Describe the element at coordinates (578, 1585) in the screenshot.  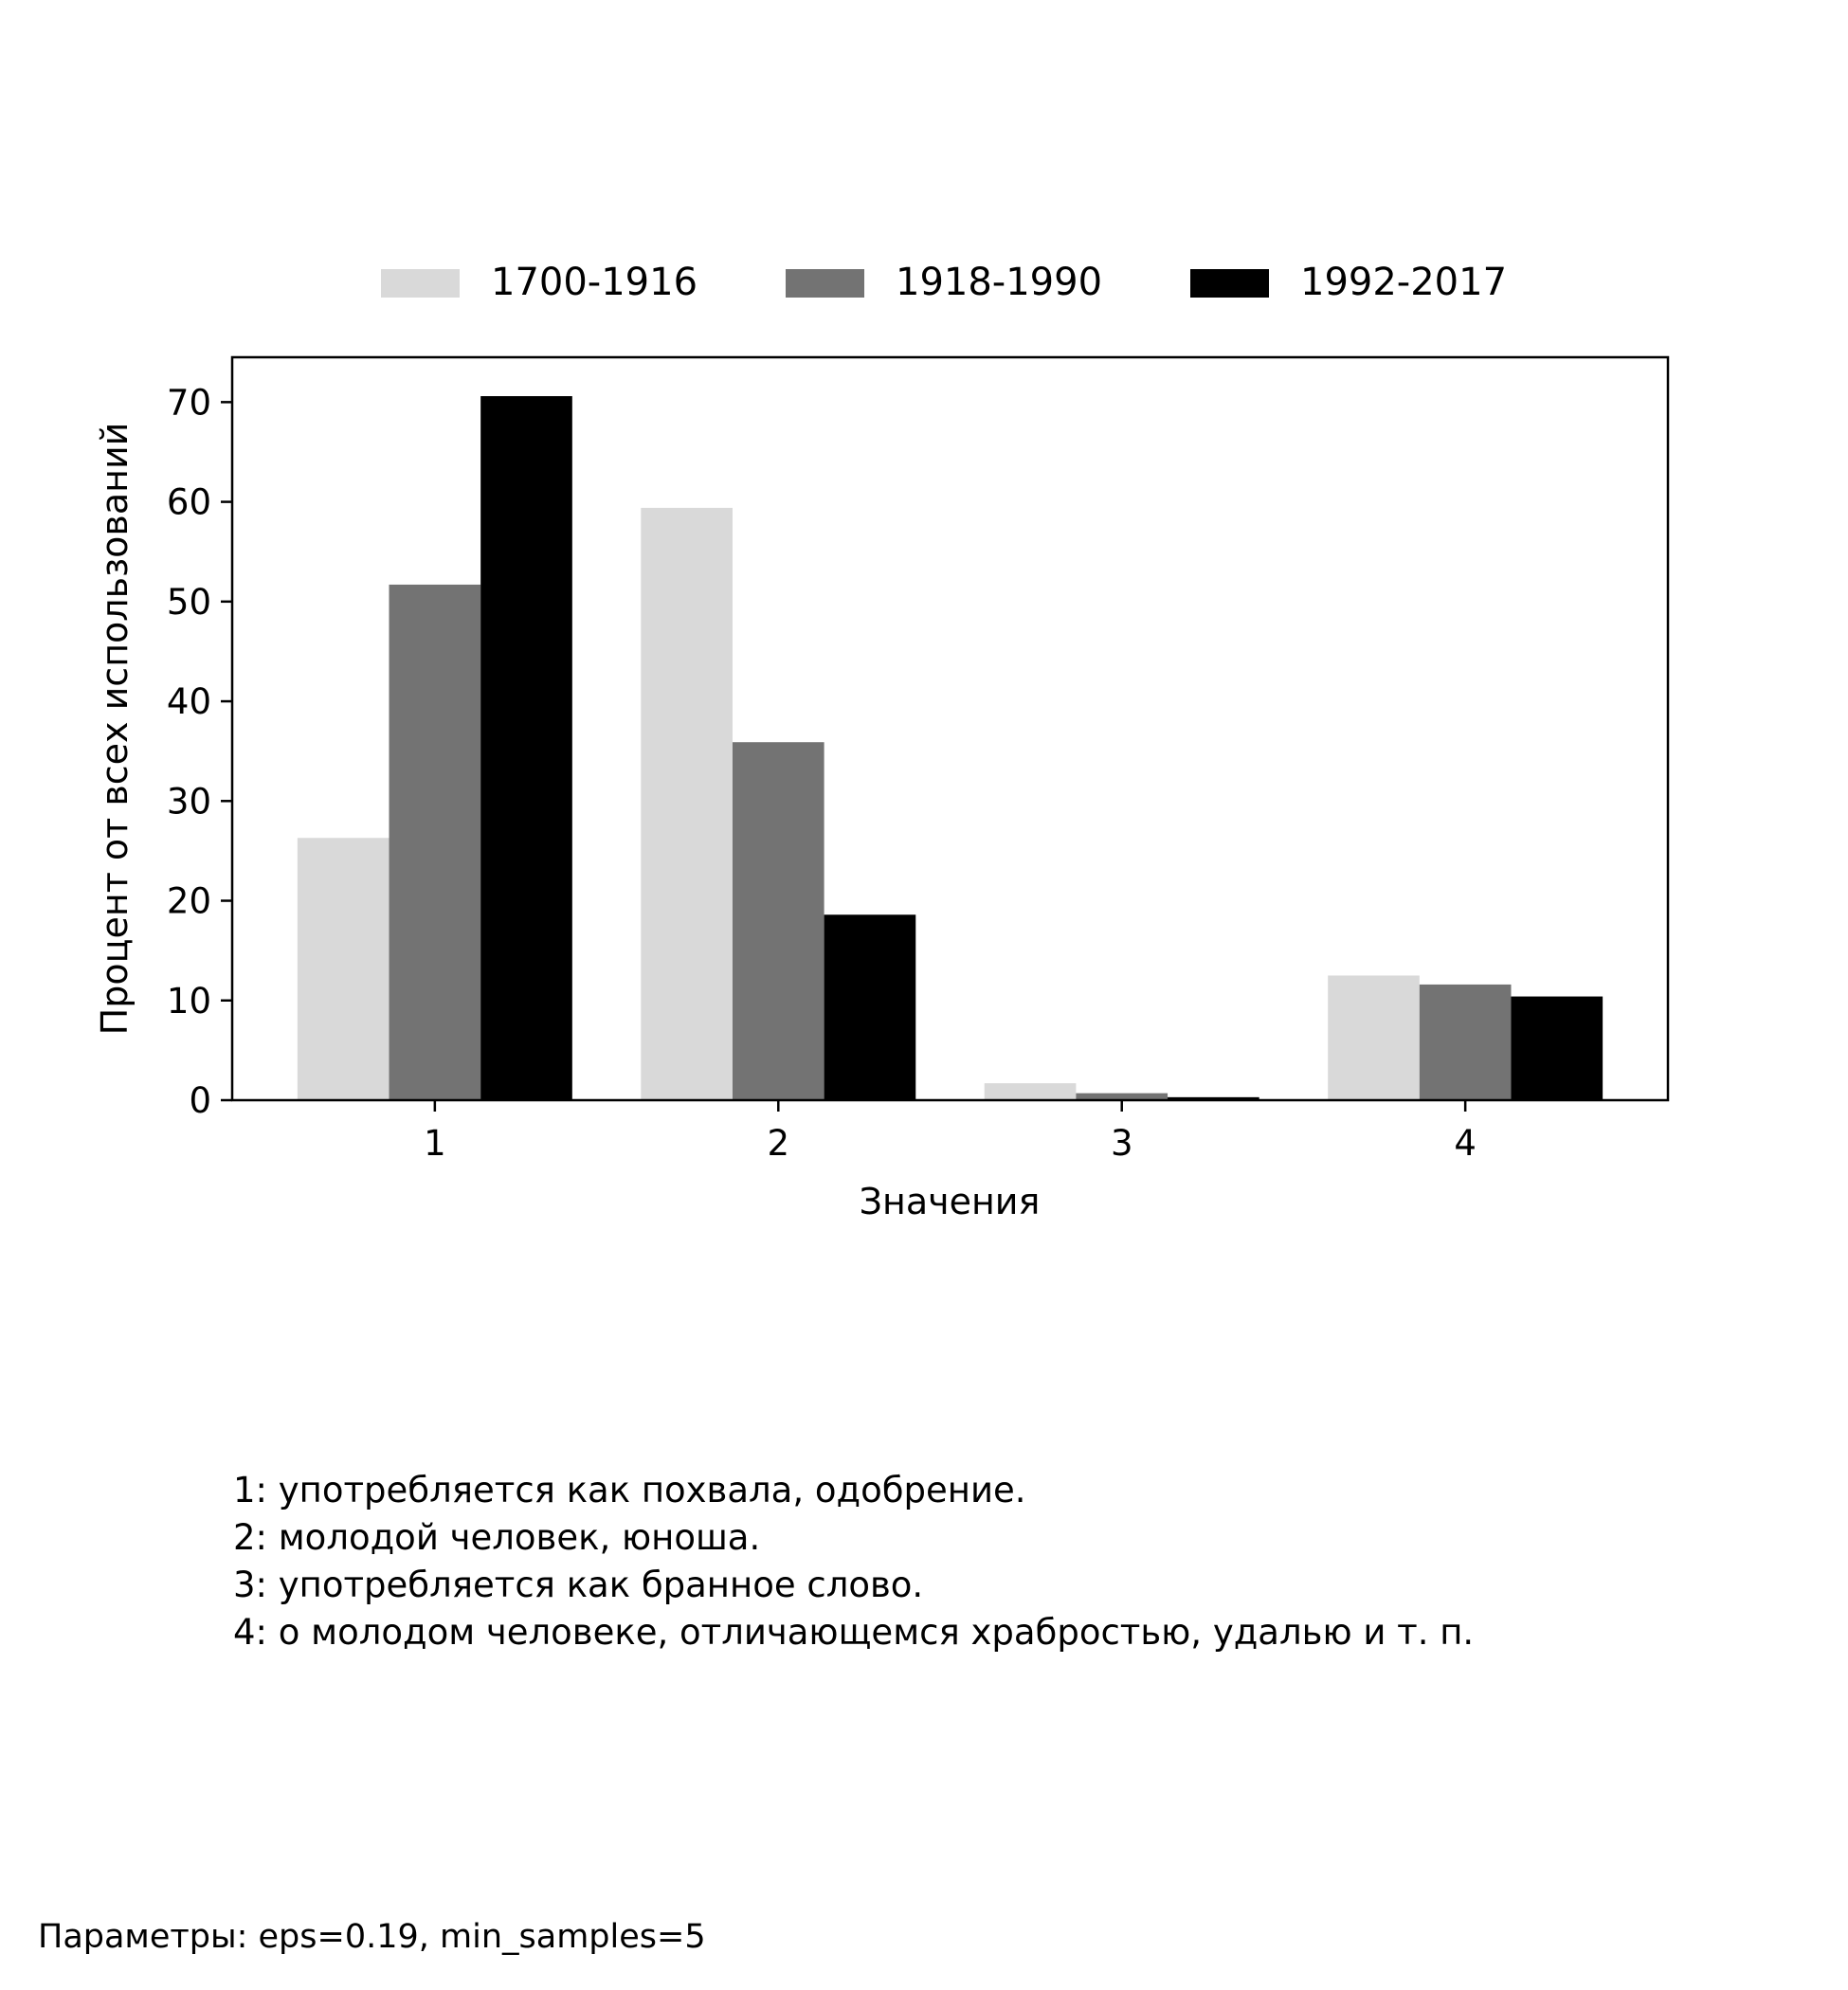
I see `note-line: 3: употребляется как бранное слово.` at that location.